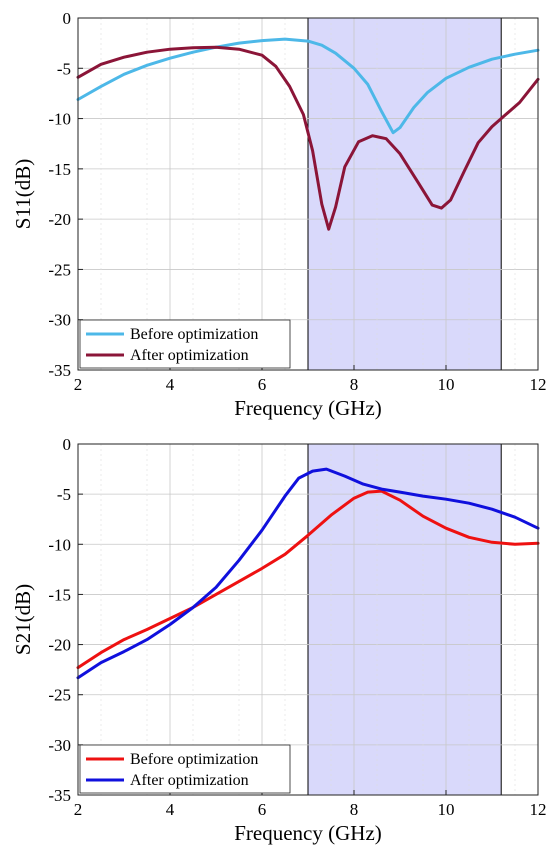 The image size is (552, 857). What do you see at coordinates (59, 219) in the screenshot?
I see `s11-y-tick-label: -20` at bounding box center [59, 219].